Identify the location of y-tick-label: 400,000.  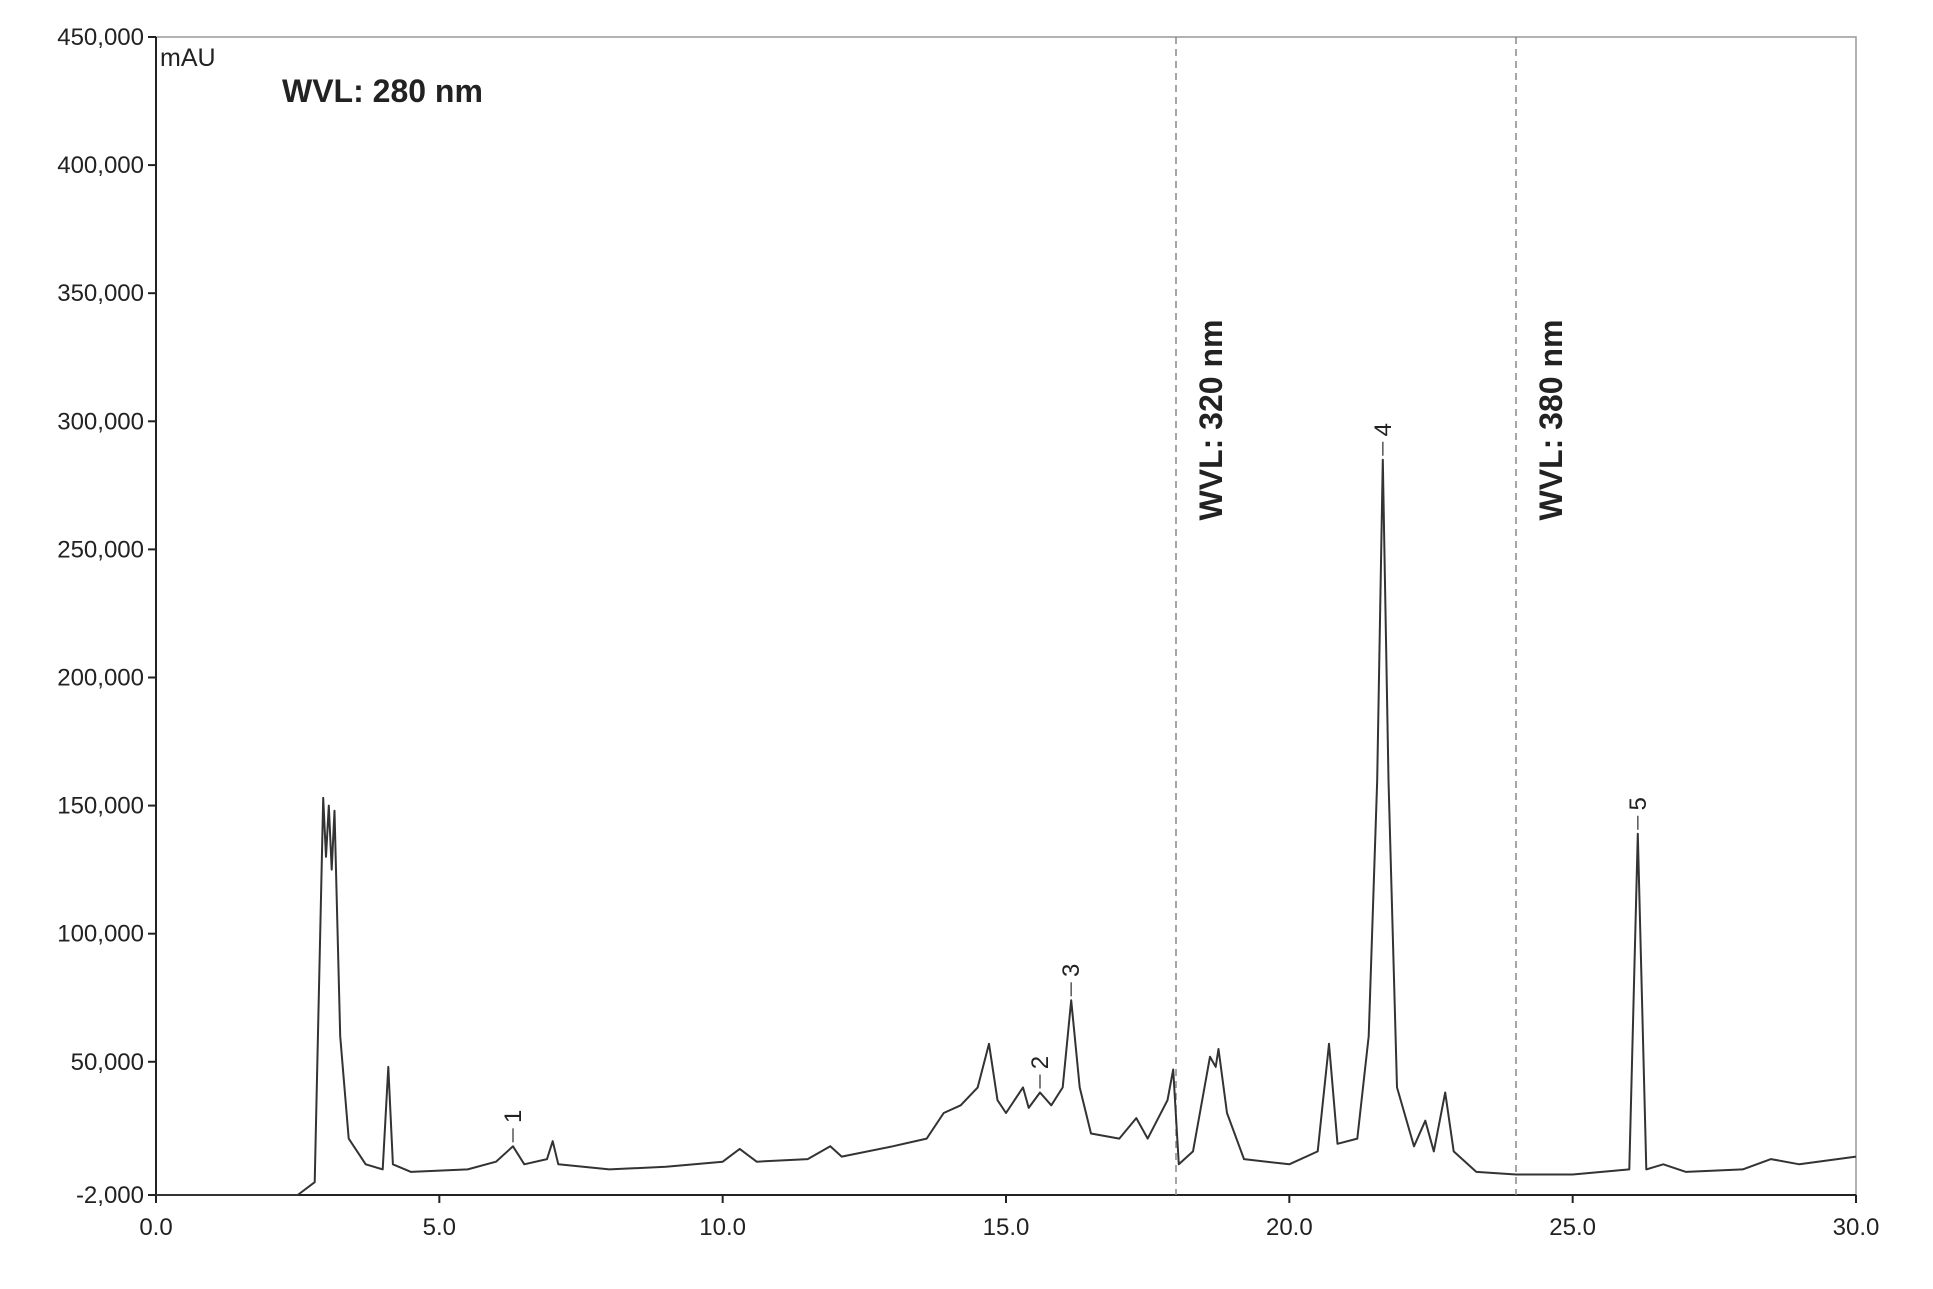
(100, 165).